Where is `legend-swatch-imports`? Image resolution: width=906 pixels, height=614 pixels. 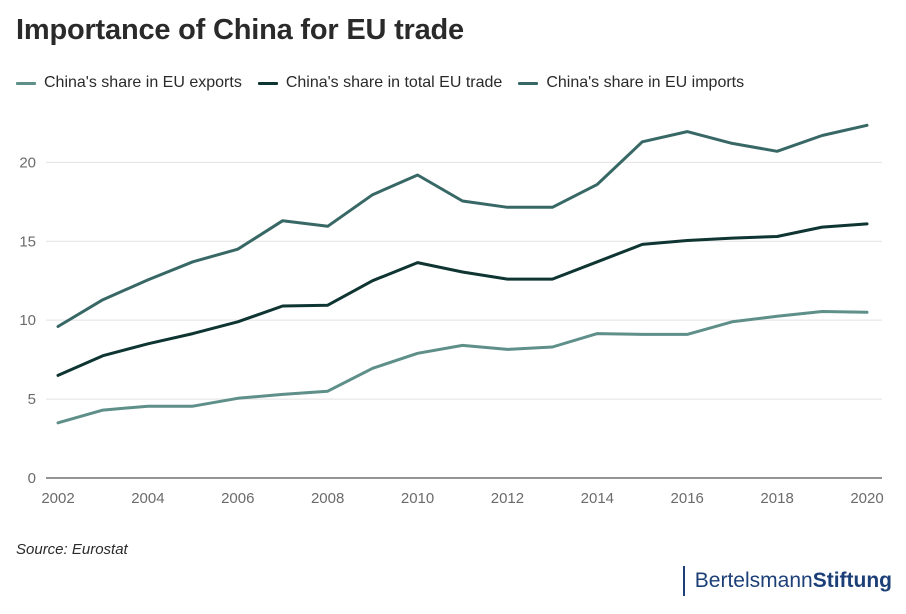 legend-swatch-imports is located at coordinates (528, 83).